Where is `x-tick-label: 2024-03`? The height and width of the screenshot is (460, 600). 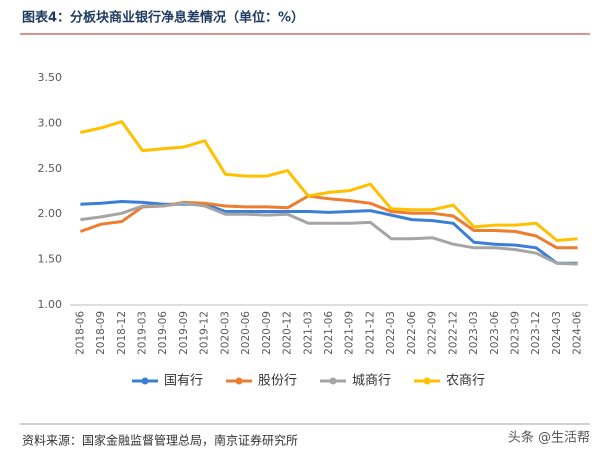 x-tick-label: 2024-03 is located at coordinates (557, 333).